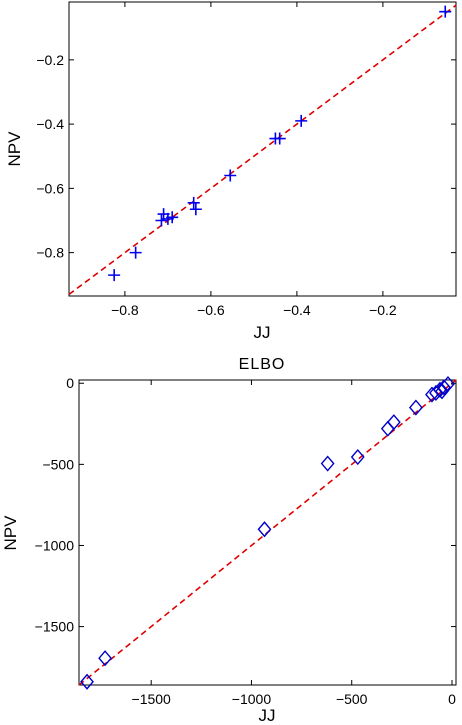 This screenshot has width=462, height=725. Describe the element at coordinates (70, 383) in the screenshot. I see `bottom-y-tick-label: 0` at that location.